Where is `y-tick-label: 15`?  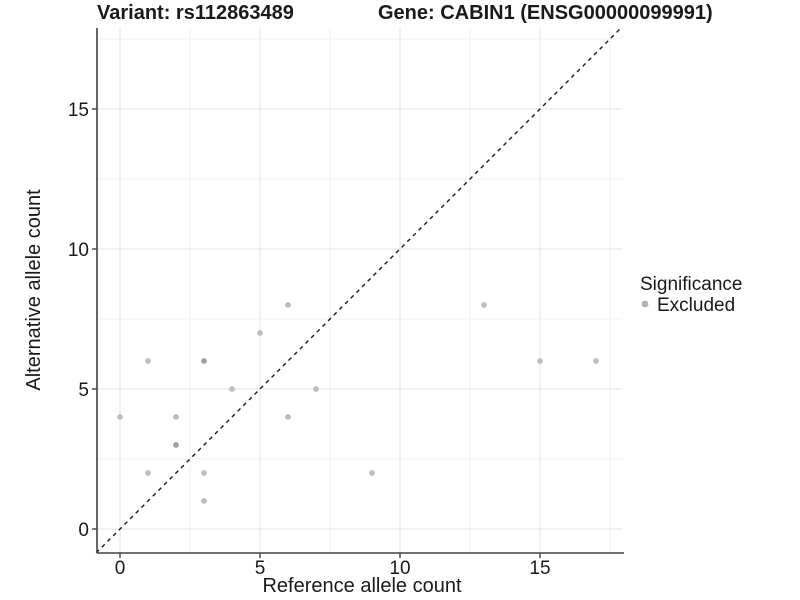
y-tick-label: 15 is located at coordinates (78, 110).